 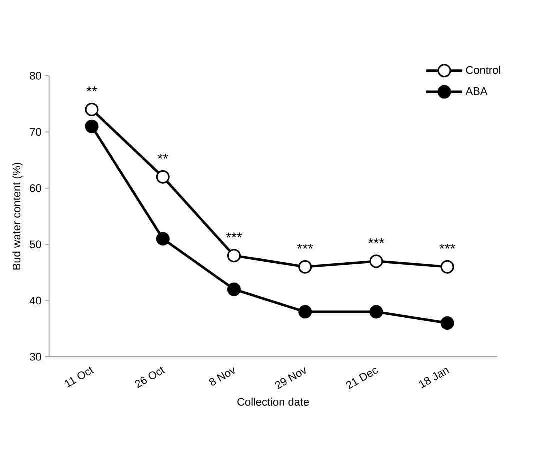 What do you see at coordinates (79, 377) in the screenshot?
I see `x-tick-label: 11 Oct` at bounding box center [79, 377].